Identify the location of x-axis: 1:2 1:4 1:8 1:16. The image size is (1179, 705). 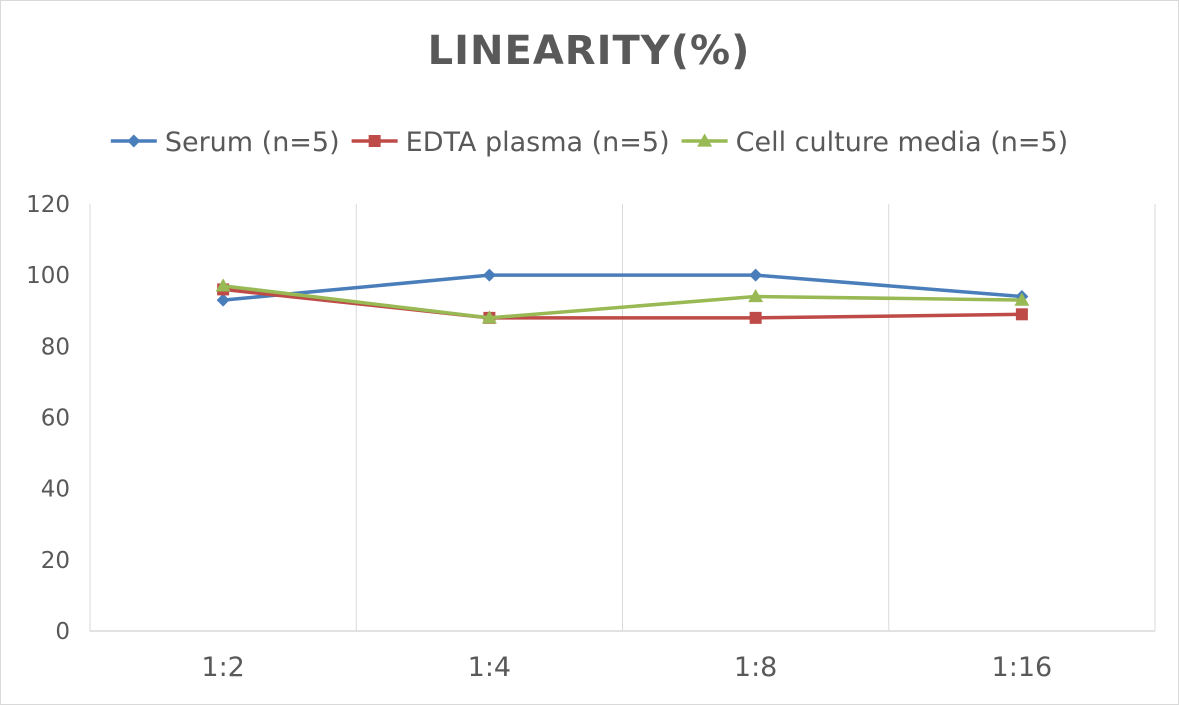
(626, 667).